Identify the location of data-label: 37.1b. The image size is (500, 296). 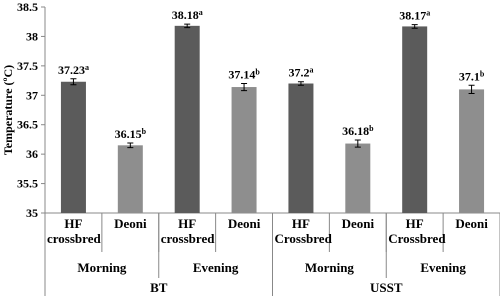
(472, 76).